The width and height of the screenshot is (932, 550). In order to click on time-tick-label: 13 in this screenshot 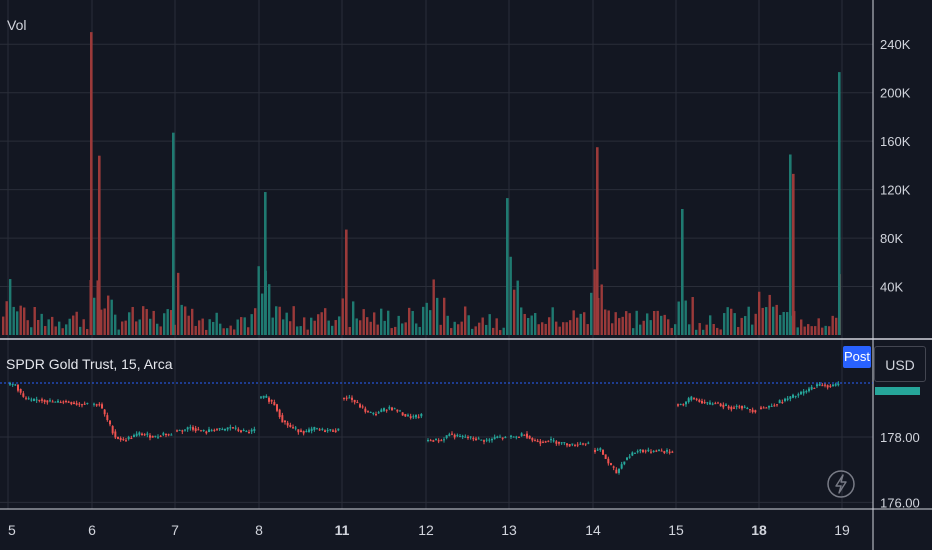, I will do `click(509, 530)`.